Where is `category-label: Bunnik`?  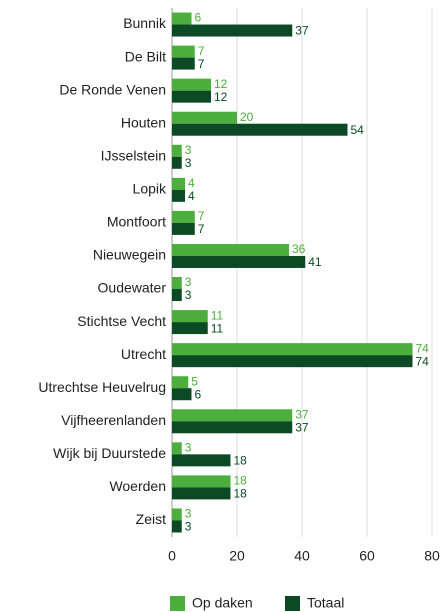 category-label: Bunnik is located at coordinates (145, 23).